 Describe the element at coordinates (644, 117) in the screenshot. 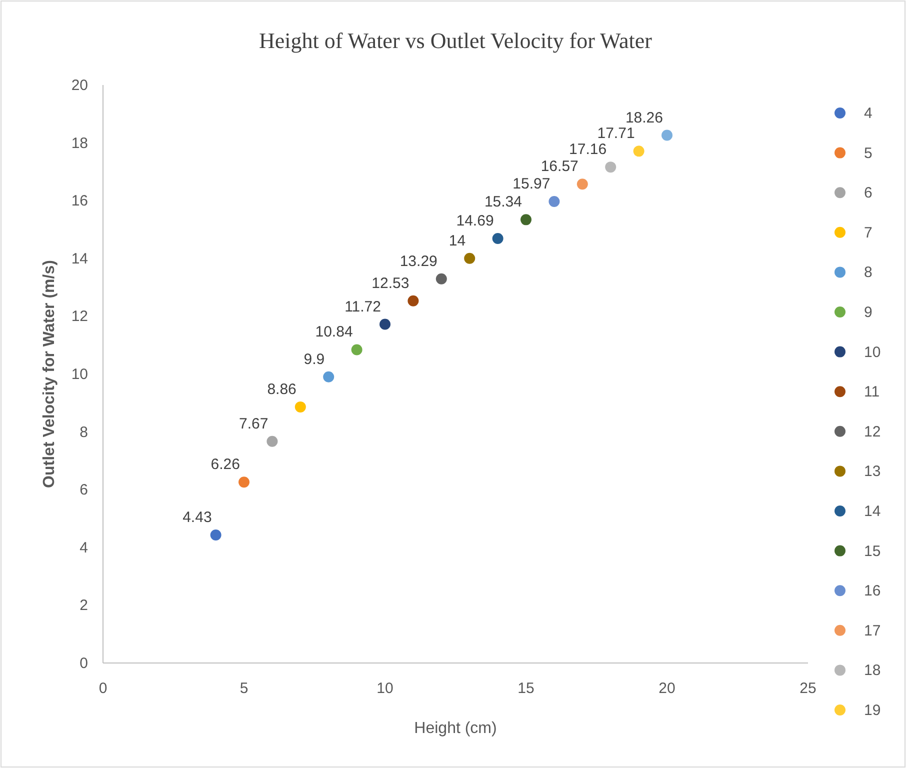

I see `data-label: 18.26` at that location.